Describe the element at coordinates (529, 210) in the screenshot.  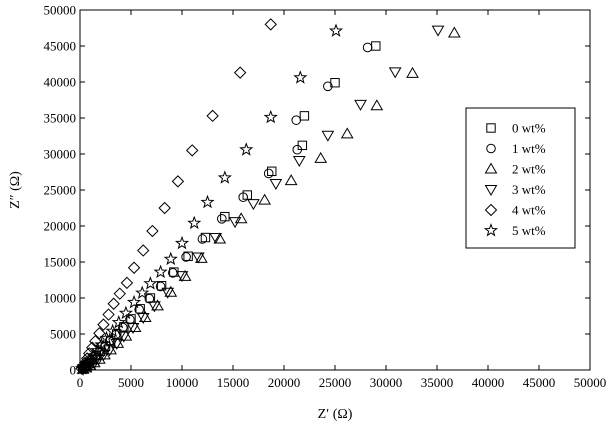
I see `legend-label: 4 wt%` at that location.